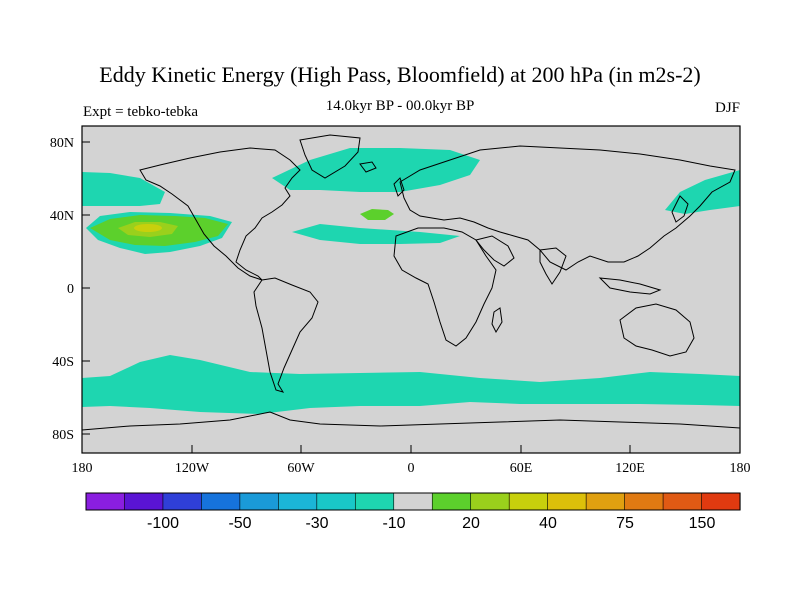 This screenshot has width=800, height=600. I want to click on chart-subtitle: 14.0kyr BP - 00.0kyr BP, so click(400, 106).